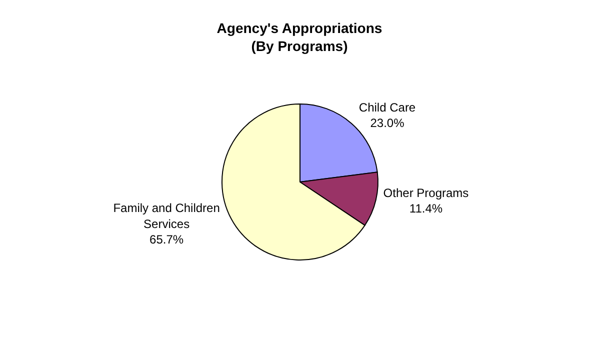  What do you see at coordinates (166, 216) in the screenshot?
I see `slice-label: Family and Children Services` at bounding box center [166, 216].